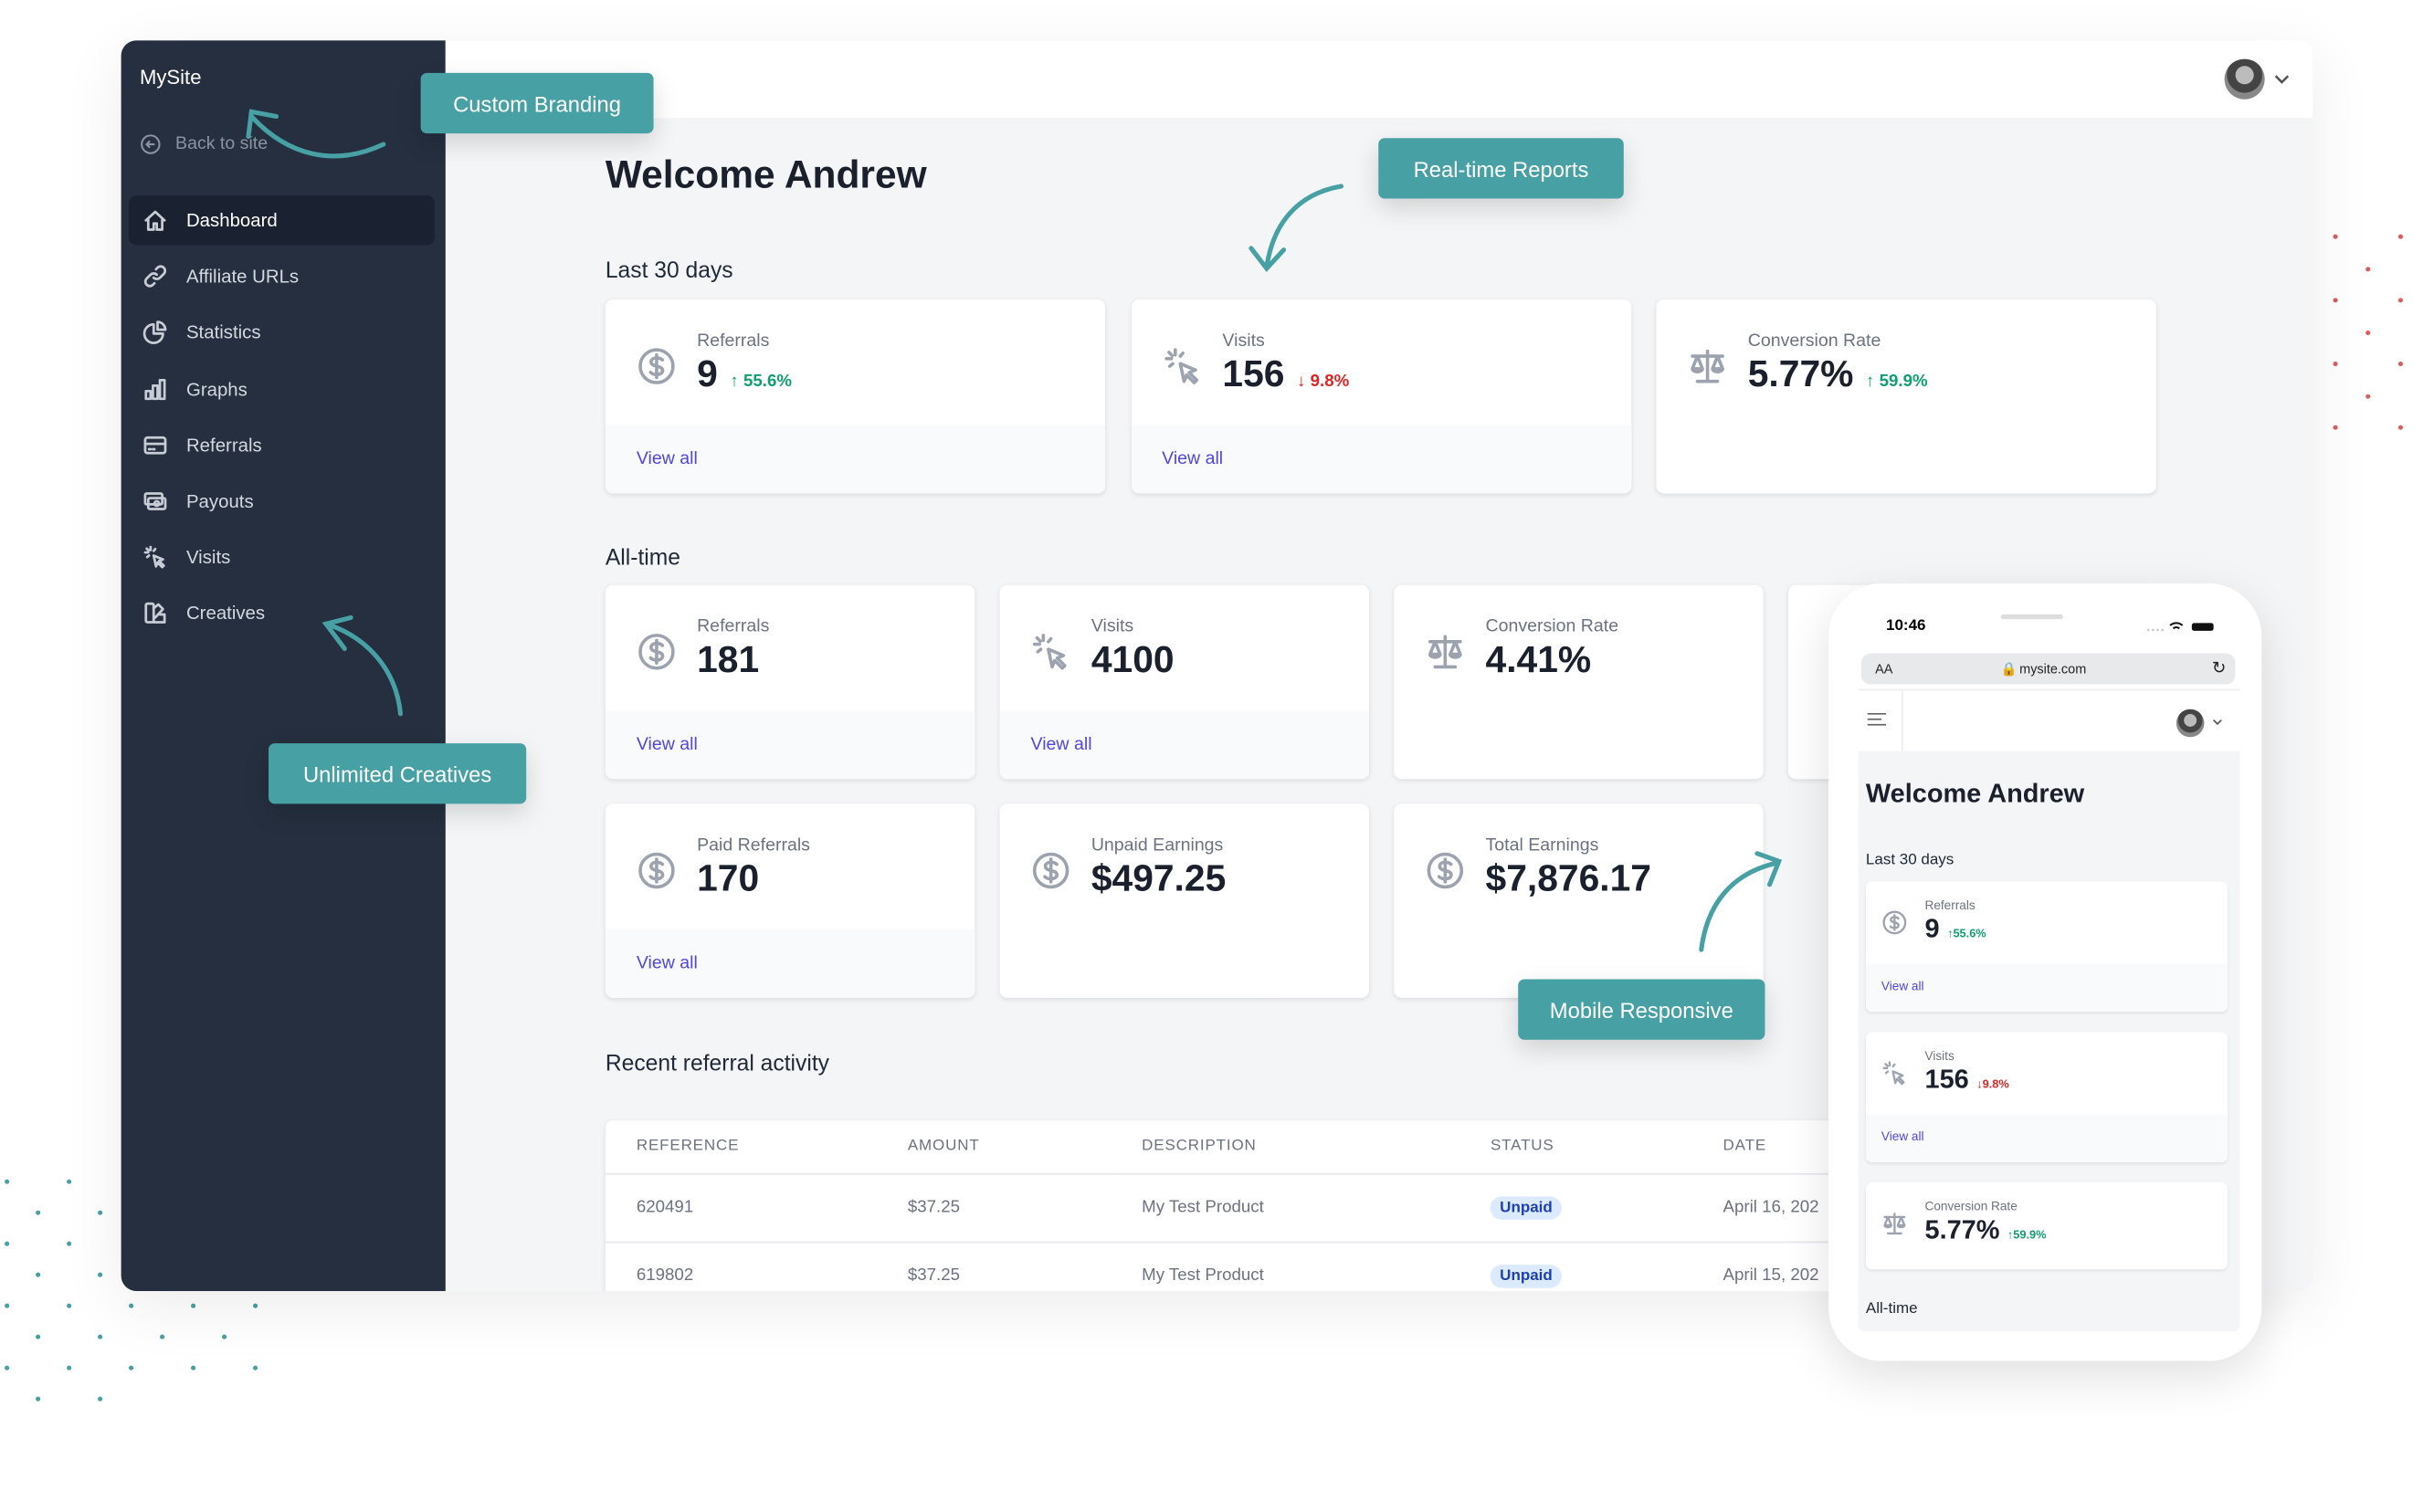 The width and height of the screenshot is (2434, 1512). I want to click on callout-custom-branding: Custom Branding, so click(537, 103).